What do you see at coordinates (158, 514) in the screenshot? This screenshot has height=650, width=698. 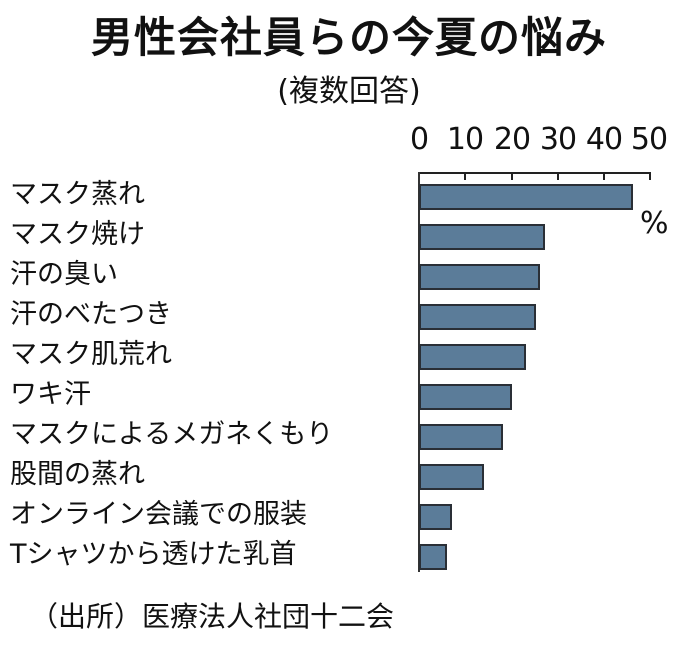 I see `category-label: オンライン会議での服装` at bounding box center [158, 514].